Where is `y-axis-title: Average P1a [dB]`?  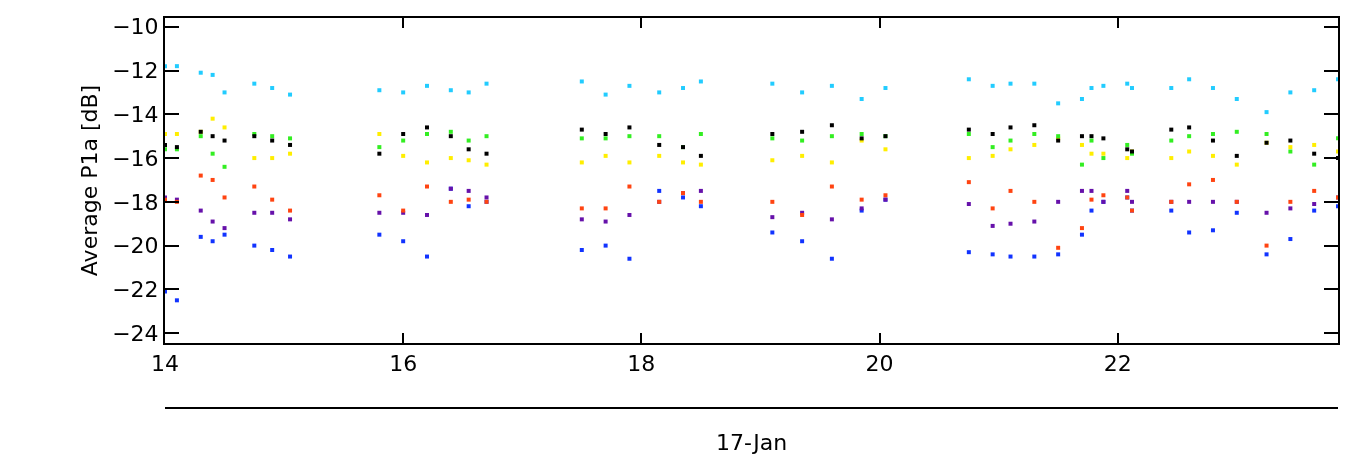
y-axis-title: Average P1a [dB] is located at coordinates (90, 180).